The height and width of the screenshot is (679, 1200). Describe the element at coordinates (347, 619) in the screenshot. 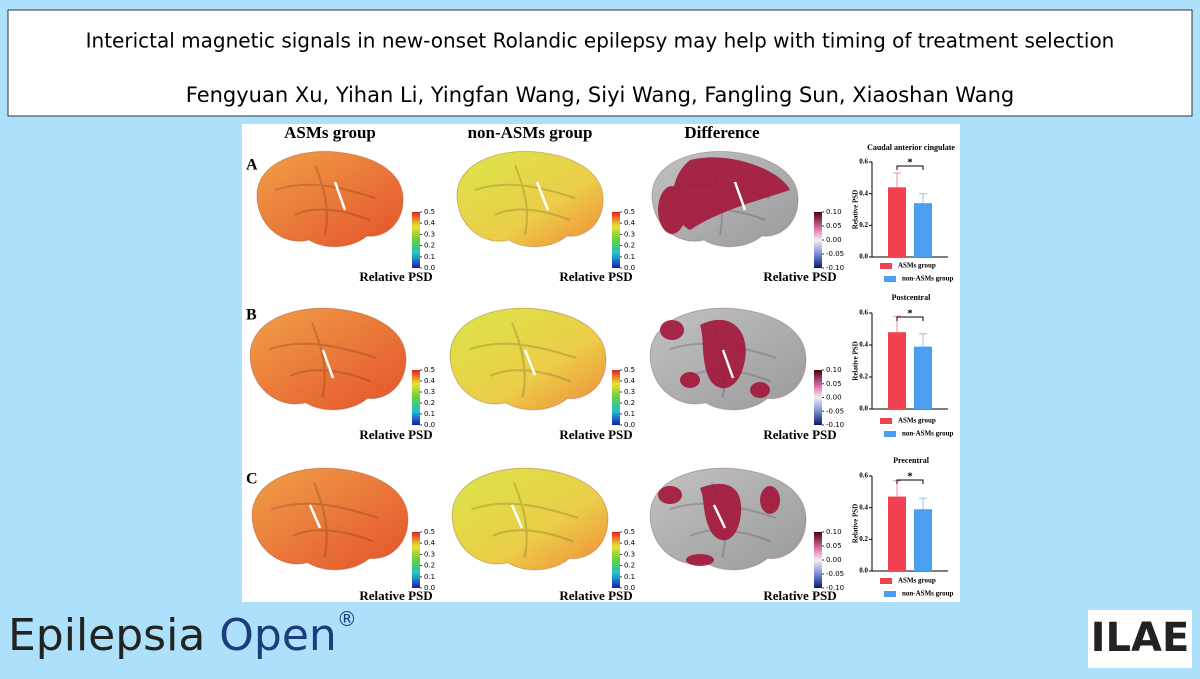

I see `registered-mark: ®` at that location.